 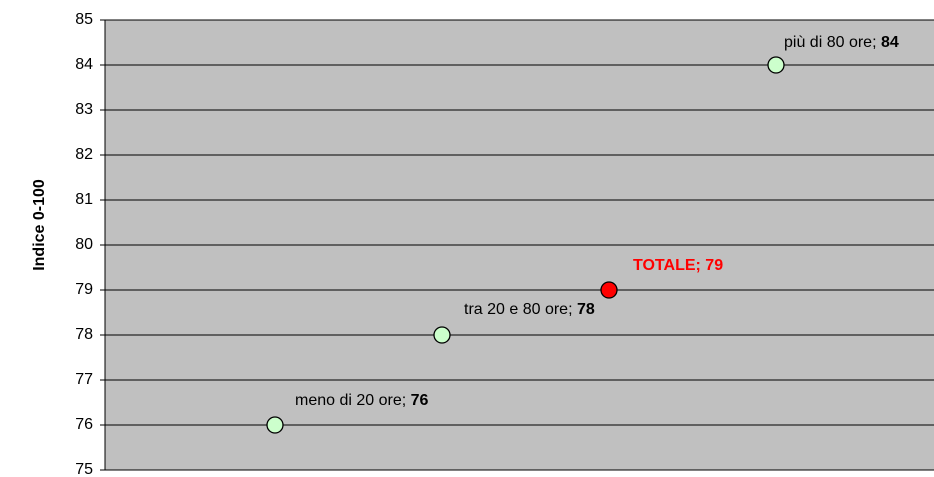 What do you see at coordinates (84, 109) in the screenshot?
I see `y-tick-label: 83` at bounding box center [84, 109].